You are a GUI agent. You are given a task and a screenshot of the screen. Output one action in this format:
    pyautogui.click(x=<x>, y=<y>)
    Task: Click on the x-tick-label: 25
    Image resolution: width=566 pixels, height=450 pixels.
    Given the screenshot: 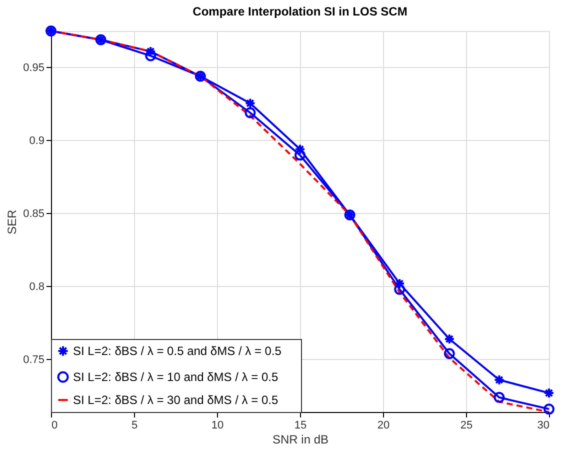 What is the action you would take?
    pyautogui.click(x=466, y=426)
    